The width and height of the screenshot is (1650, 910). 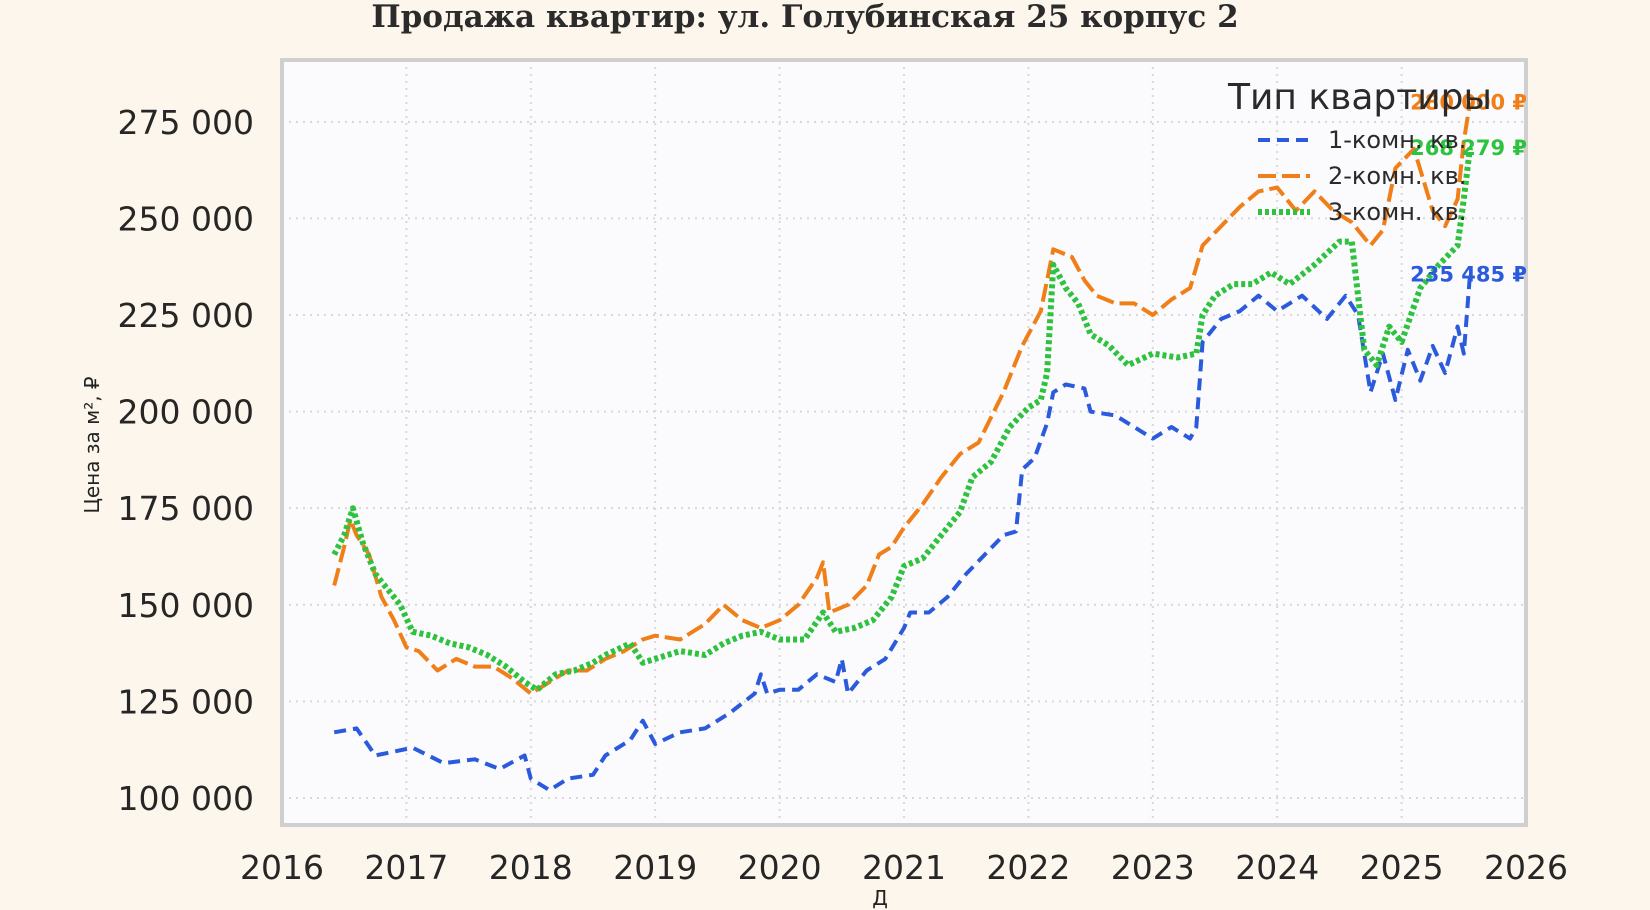 I want to click on y-tick-label: 275 000, so click(x=186, y=122).